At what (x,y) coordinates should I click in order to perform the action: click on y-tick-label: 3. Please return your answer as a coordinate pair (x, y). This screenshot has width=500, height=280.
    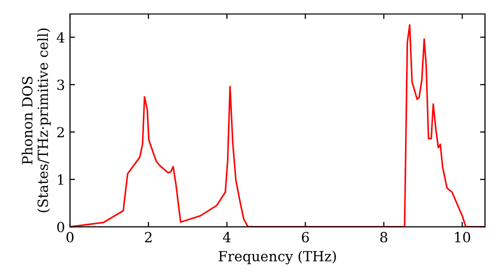
    Looking at the image, I should click on (60, 85).